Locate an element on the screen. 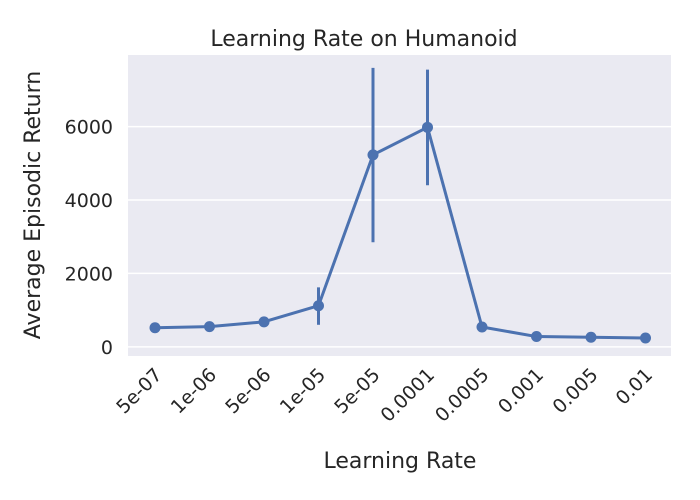 The height and width of the screenshot is (500, 700). x-tick-label: 0.005 is located at coordinates (576, 391).